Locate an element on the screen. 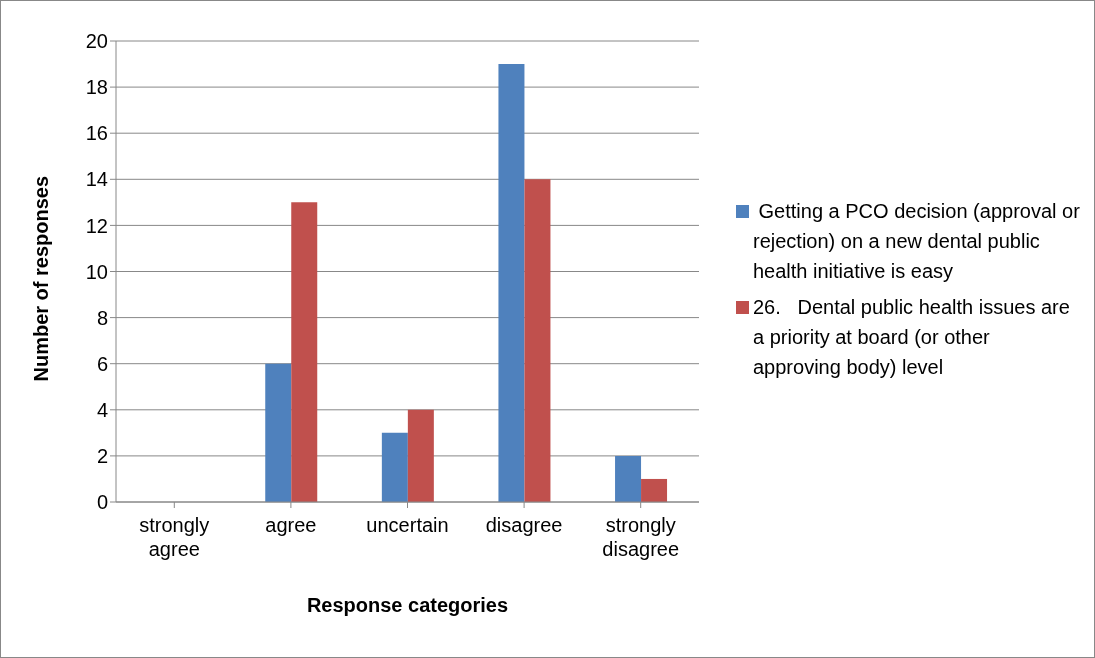 This screenshot has width=1095, height=658. y-tick-label: 8 is located at coordinates (102, 317).